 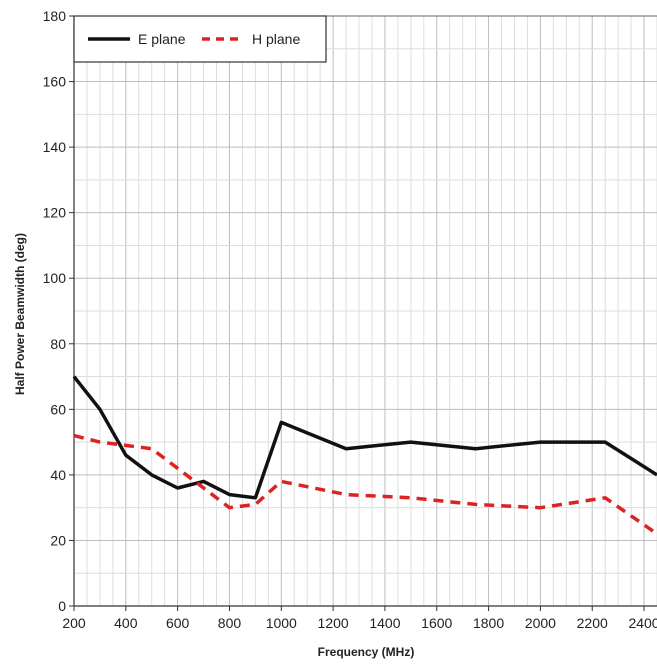 I want to click on y-axis-title: Half Power Beamwidth (deg), so click(x=20, y=314).